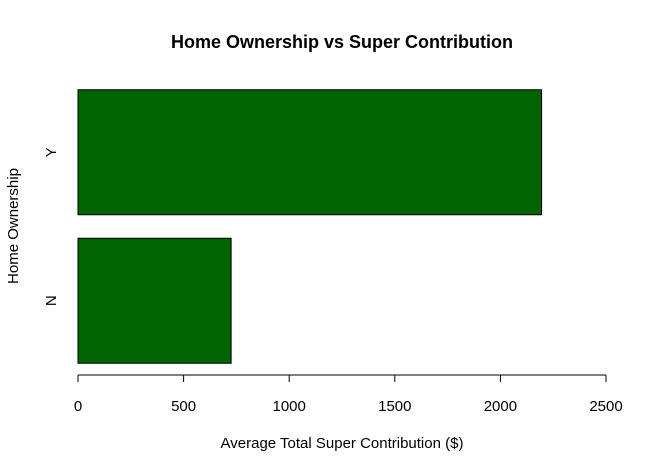 Image resolution: width=647 pixels, height=473 pixels. I want to click on y-tick-label-y: Y, so click(51, 152).